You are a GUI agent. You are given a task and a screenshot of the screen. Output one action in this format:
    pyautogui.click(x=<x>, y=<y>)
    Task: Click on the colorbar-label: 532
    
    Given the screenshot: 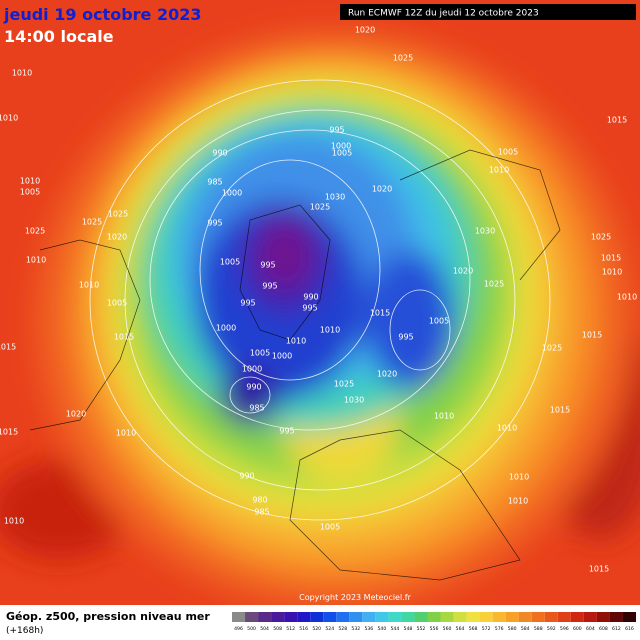 What is the action you would take?
    pyautogui.click(x=355, y=629)
    